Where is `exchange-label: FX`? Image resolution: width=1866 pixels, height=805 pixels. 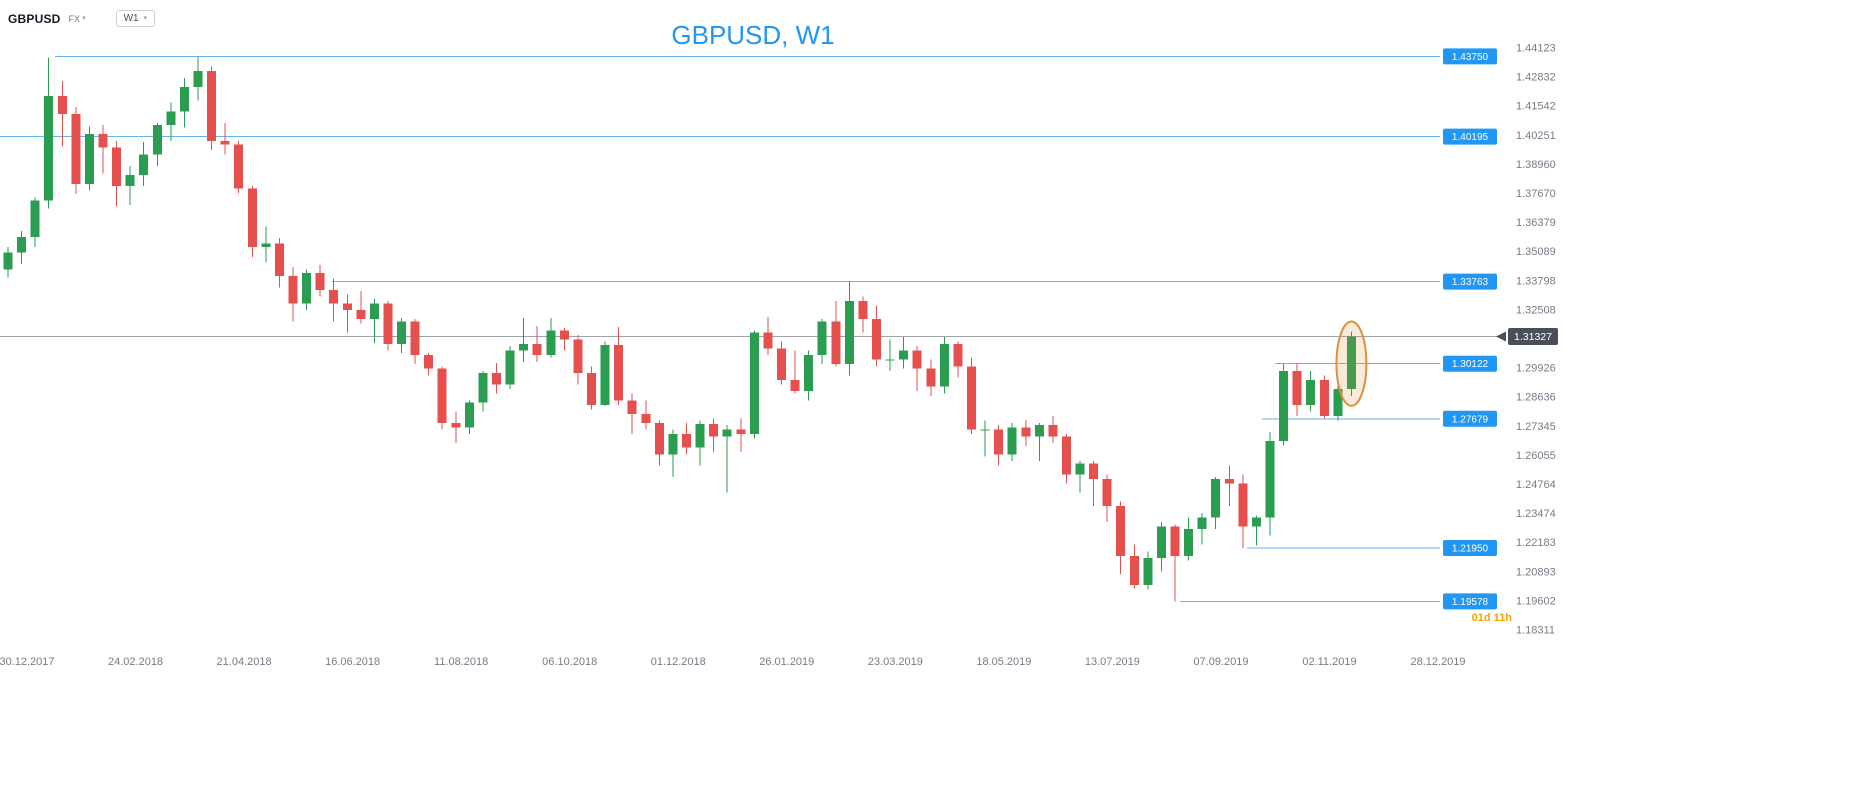 exchange-label: FX is located at coordinates (74, 18).